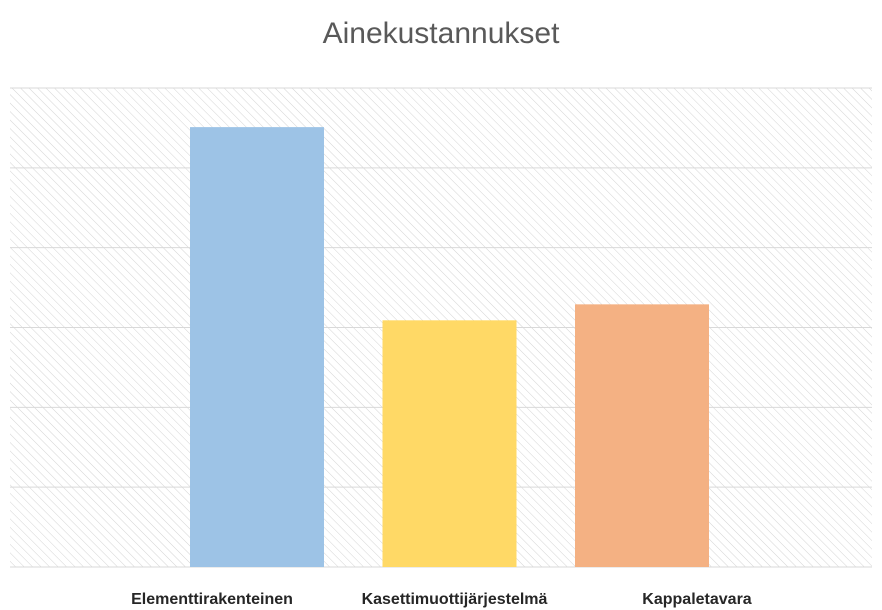 This screenshot has width=882, height=610. Describe the element at coordinates (455, 599) in the screenshot. I see `x-tick-label: Kasettimuottijärjestelmä` at that location.